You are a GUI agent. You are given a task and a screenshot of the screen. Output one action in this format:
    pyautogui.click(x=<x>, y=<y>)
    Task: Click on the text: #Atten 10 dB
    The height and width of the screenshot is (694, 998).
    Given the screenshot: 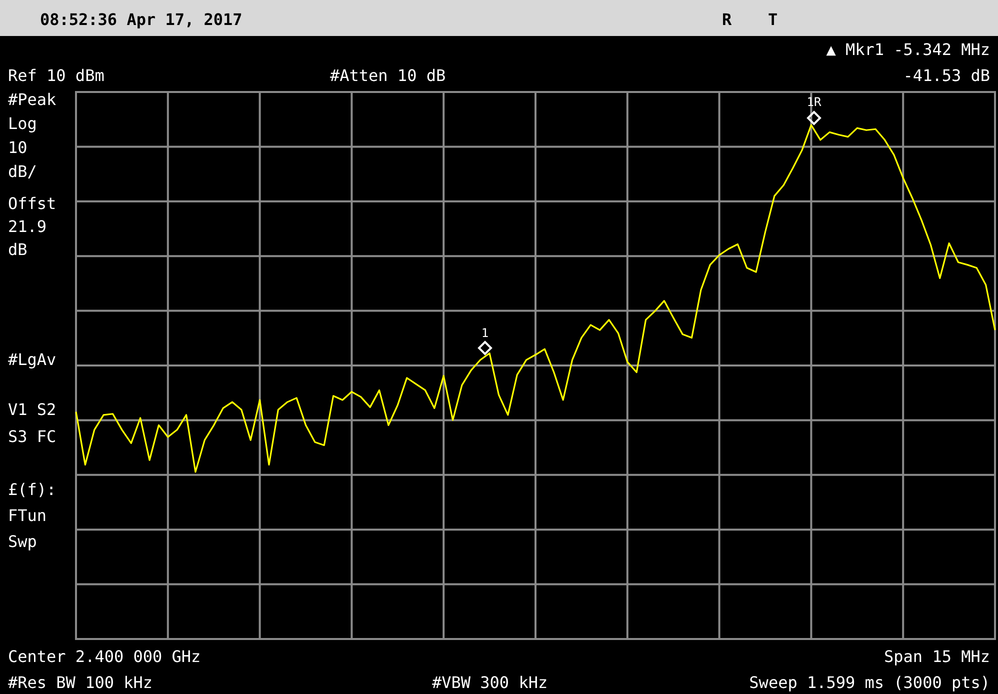 What is the action you would take?
    pyautogui.click(x=388, y=75)
    